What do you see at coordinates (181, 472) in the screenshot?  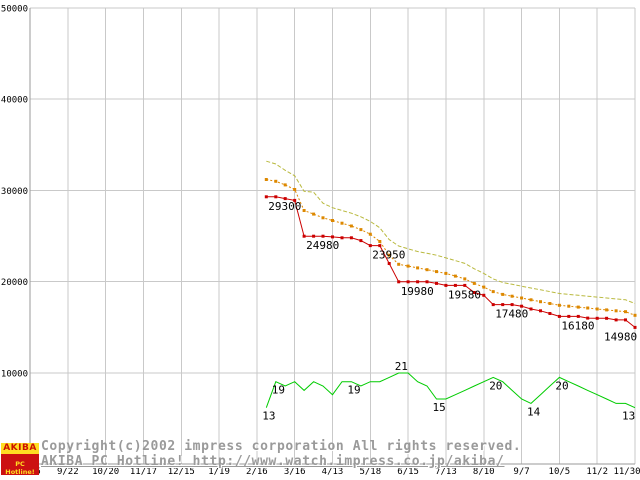 I see `x-tick-label: 12/15` at bounding box center [181, 472].